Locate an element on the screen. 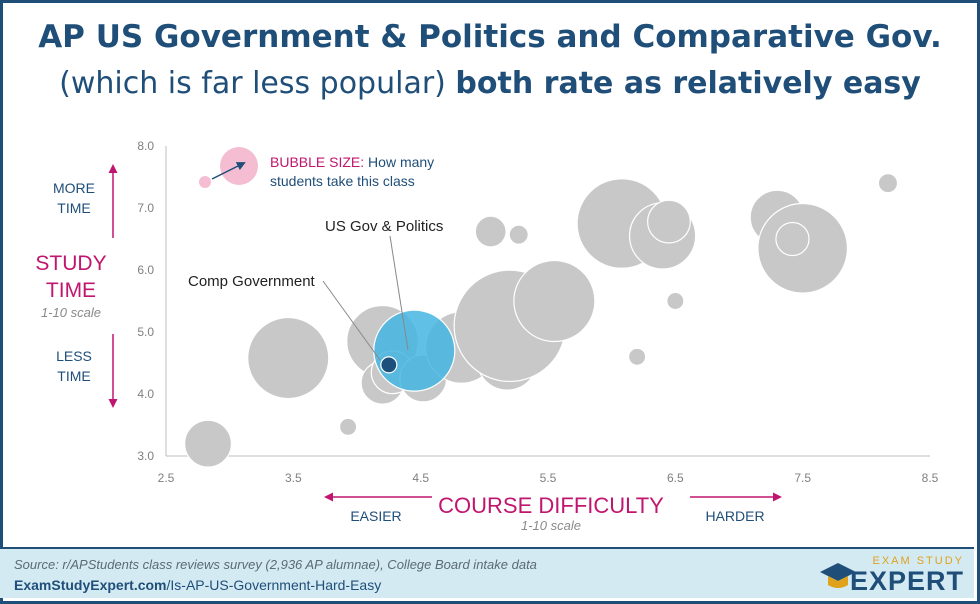 The height and width of the screenshot is (604, 980). bubble-us-gov is located at coordinates (414, 350).